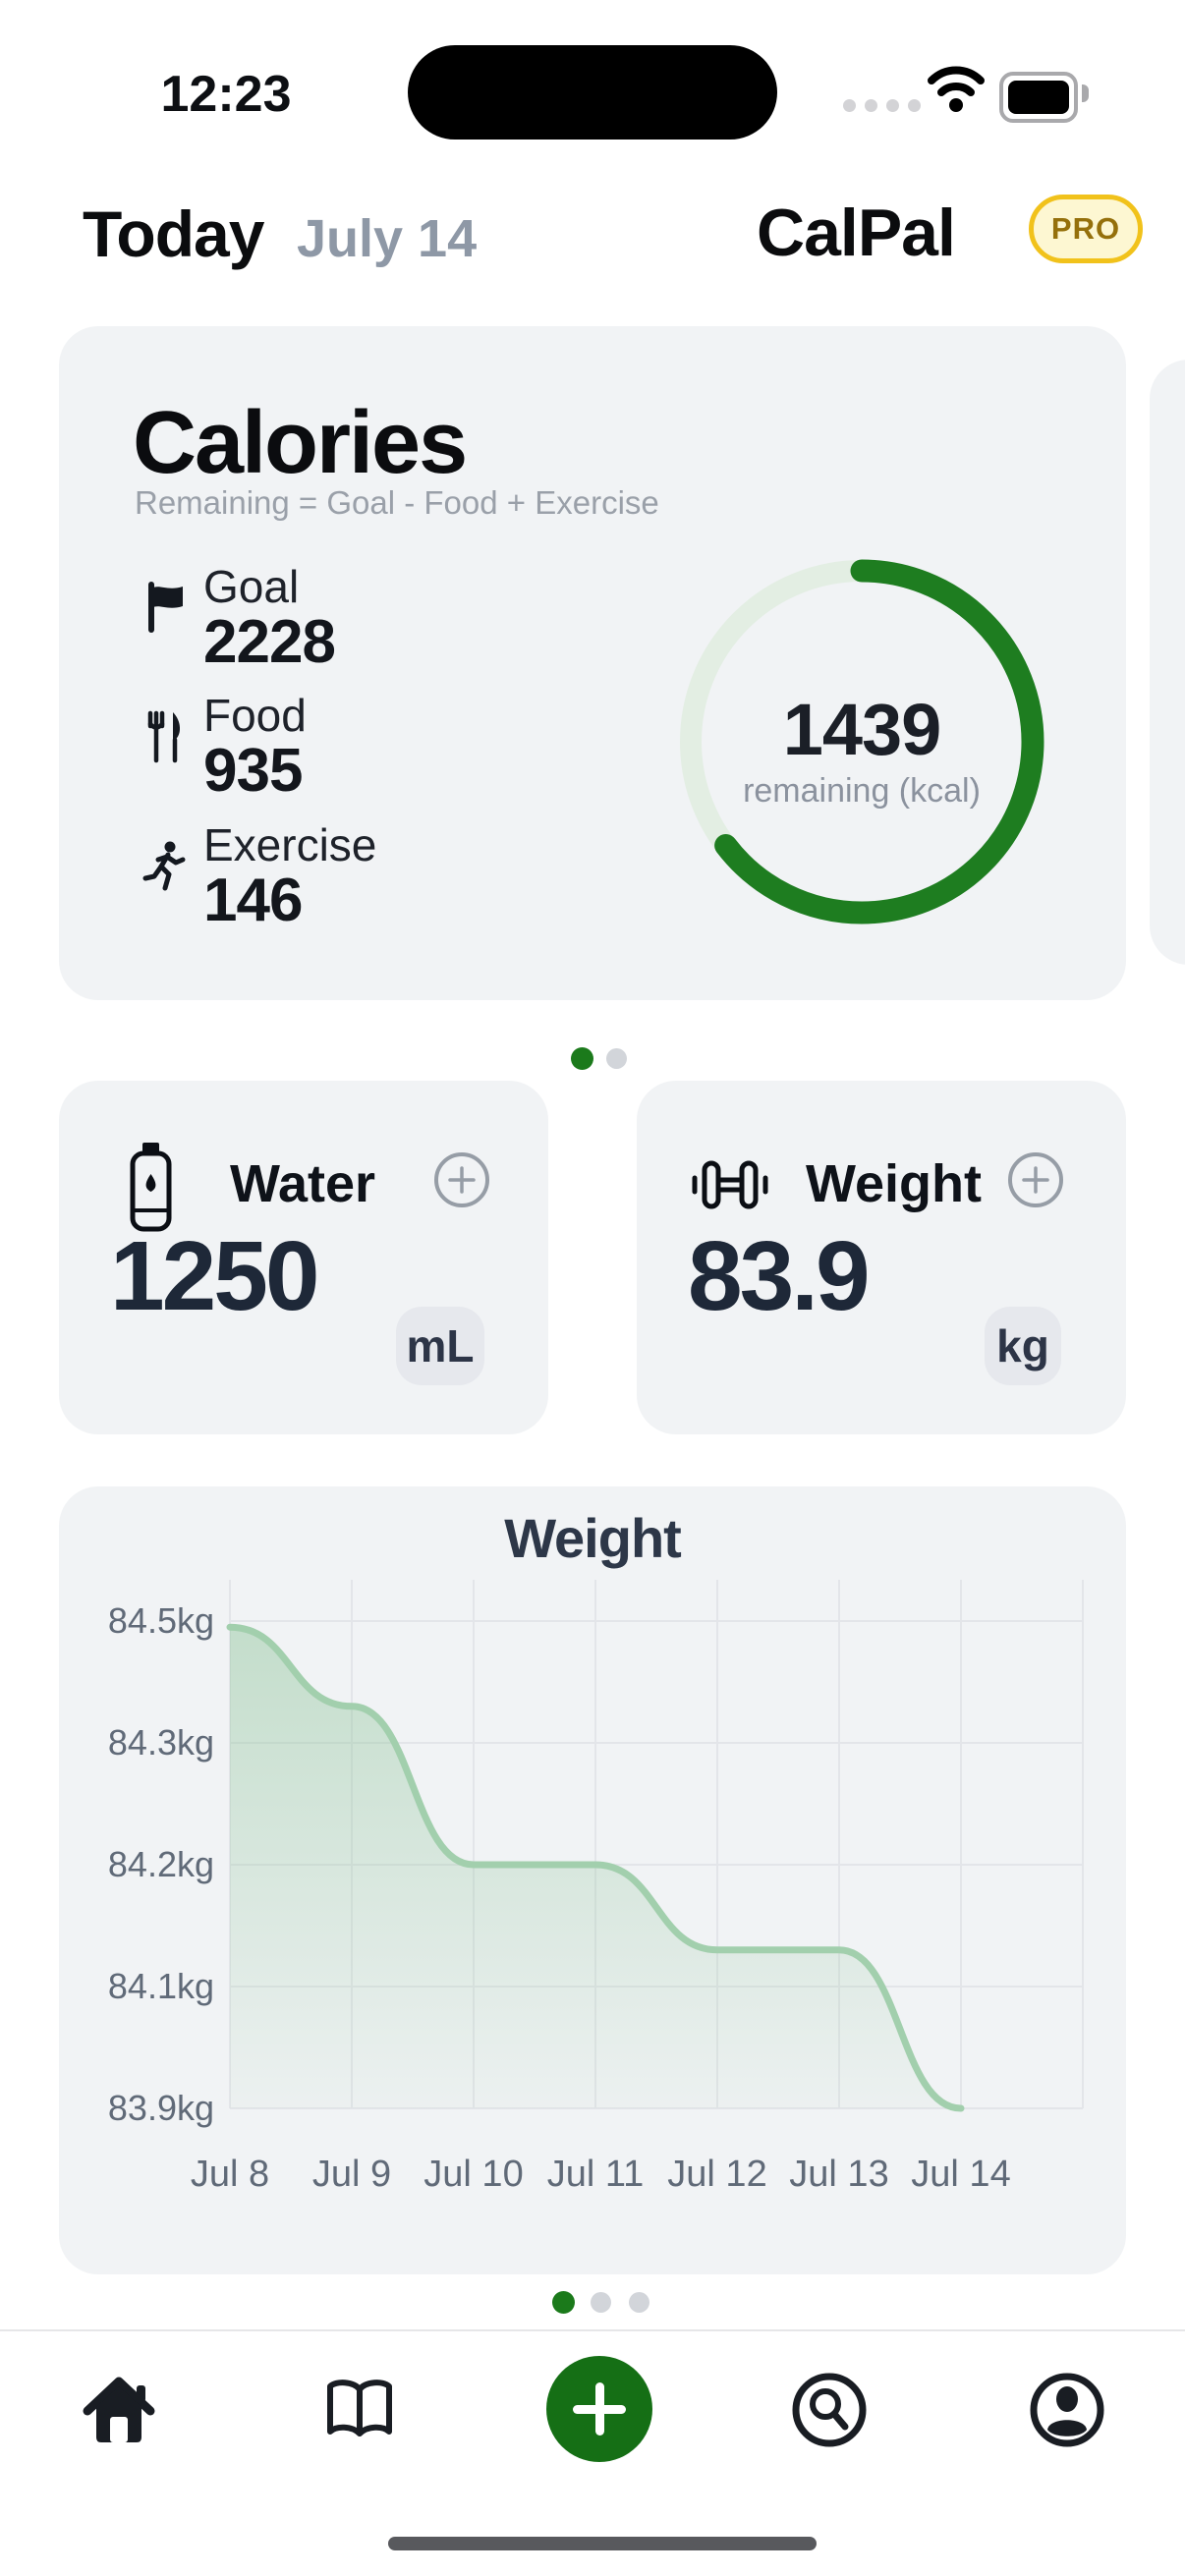 The width and height of the screenshot is (1185, 2576). Describe the element at coordinates (352, 2174) in the screenshot. I see `x-tick: Jul 9` at that location.